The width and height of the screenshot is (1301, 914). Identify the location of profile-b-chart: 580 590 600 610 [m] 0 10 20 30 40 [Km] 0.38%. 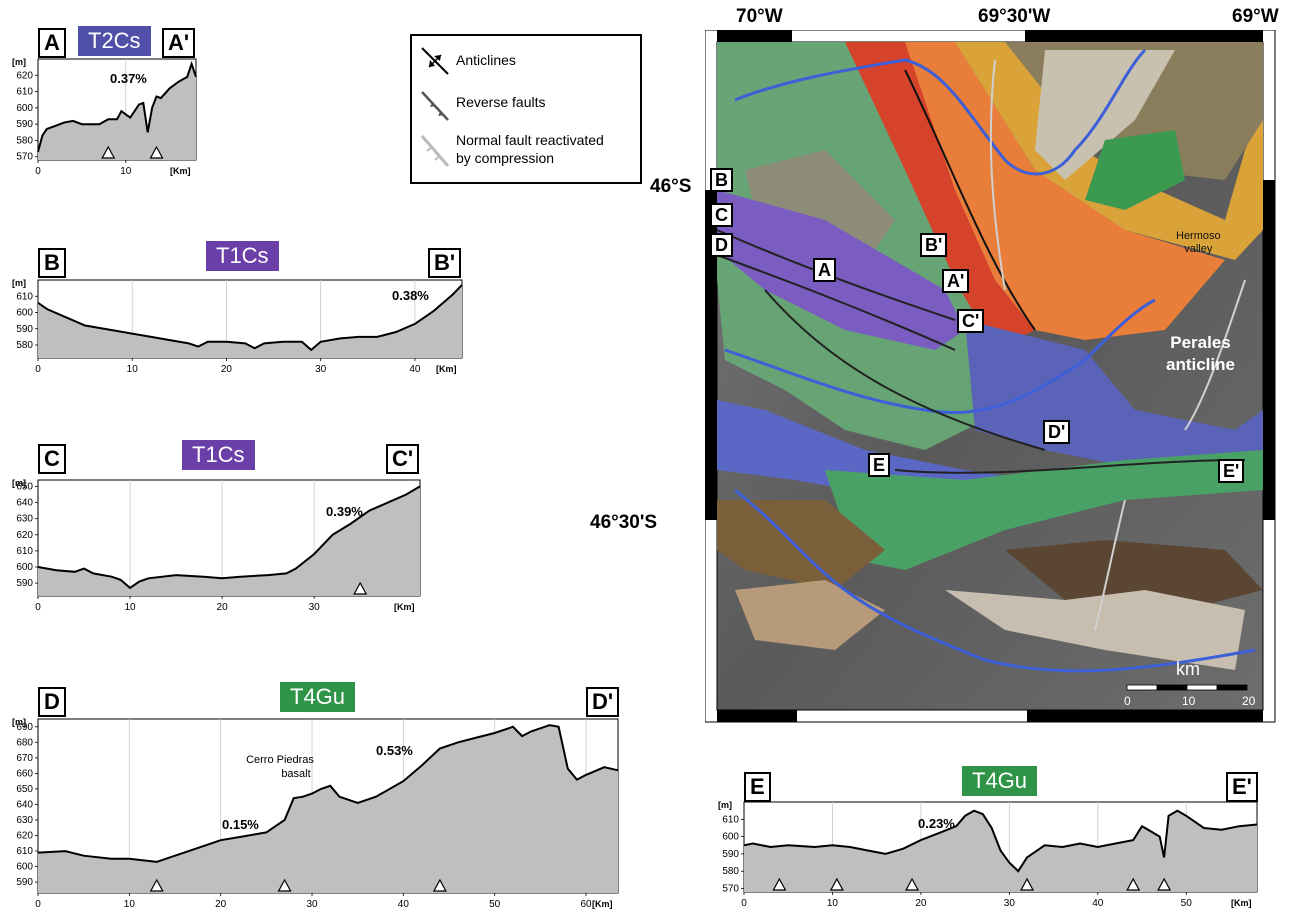
(237, 326).